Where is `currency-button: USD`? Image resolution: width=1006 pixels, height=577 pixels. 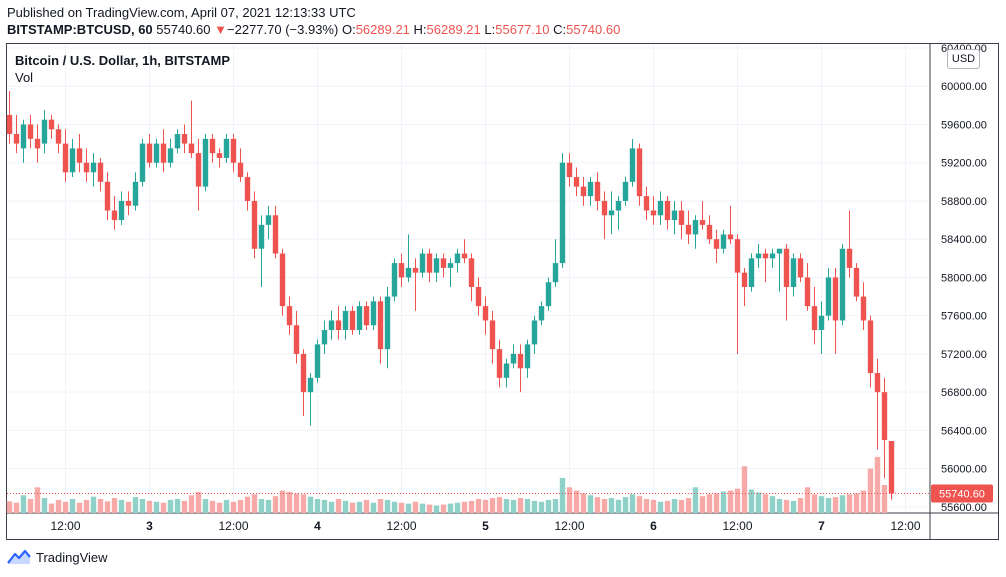
currency-button: USD is located at coordinates (963, 59).